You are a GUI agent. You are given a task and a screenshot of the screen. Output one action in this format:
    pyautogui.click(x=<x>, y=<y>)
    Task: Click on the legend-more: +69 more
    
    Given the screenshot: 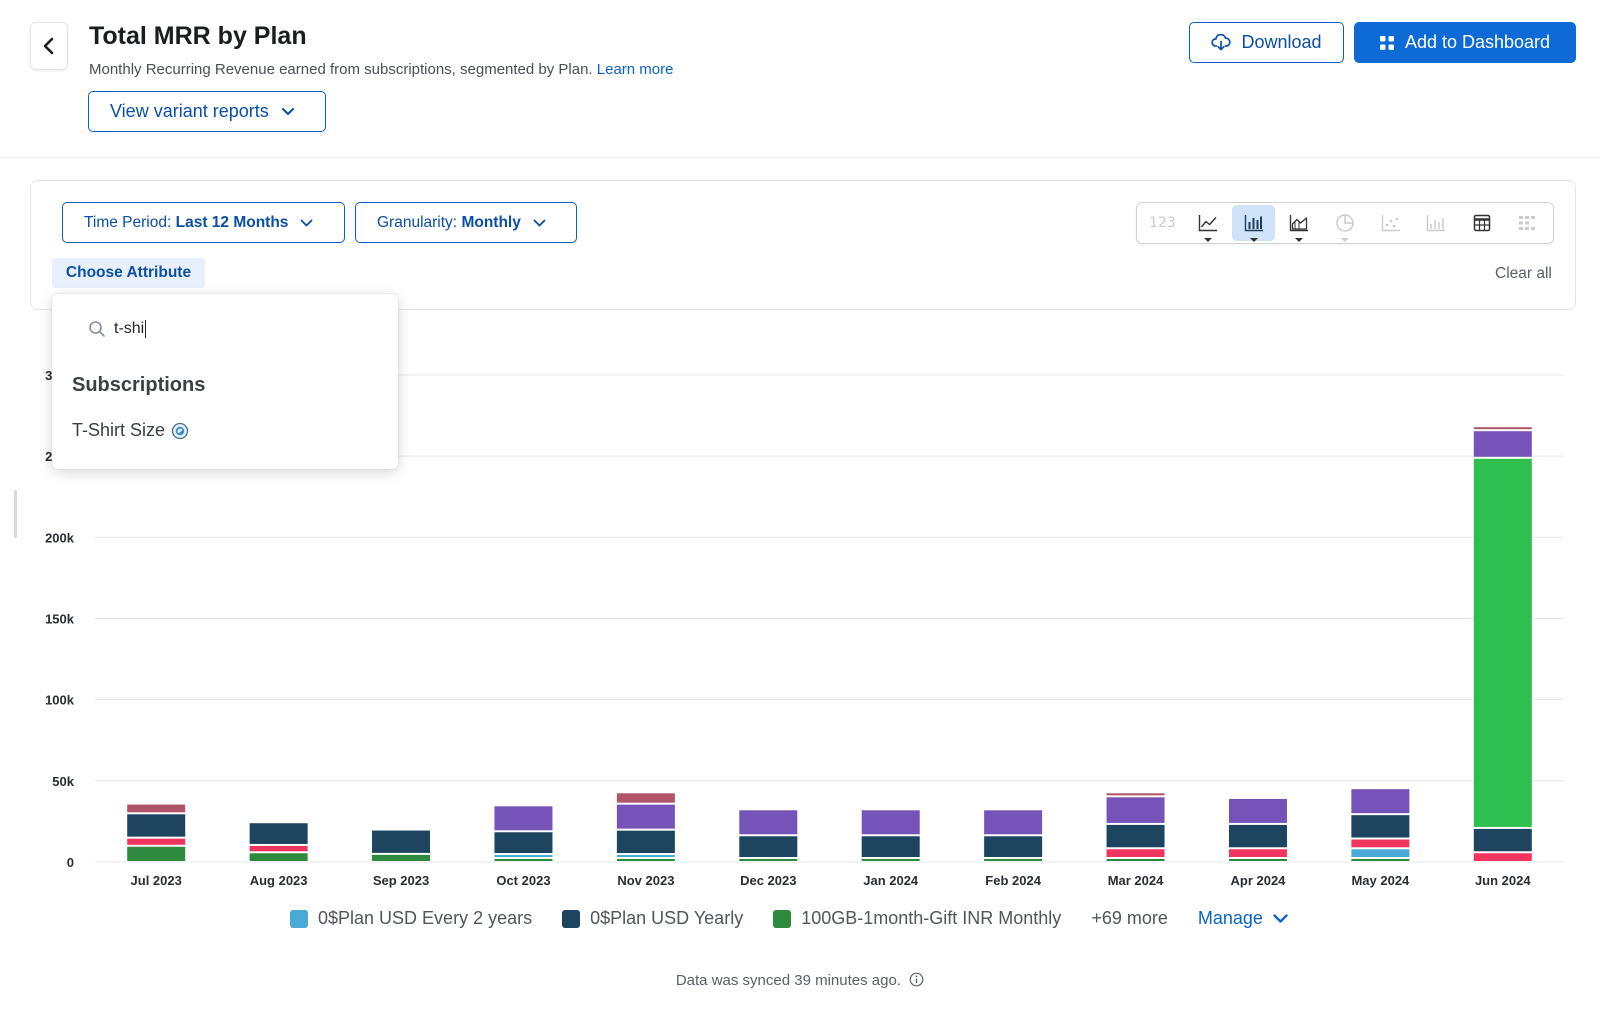 What is the action you would take?
    pyautogui.click(x=1129, y=918)
    